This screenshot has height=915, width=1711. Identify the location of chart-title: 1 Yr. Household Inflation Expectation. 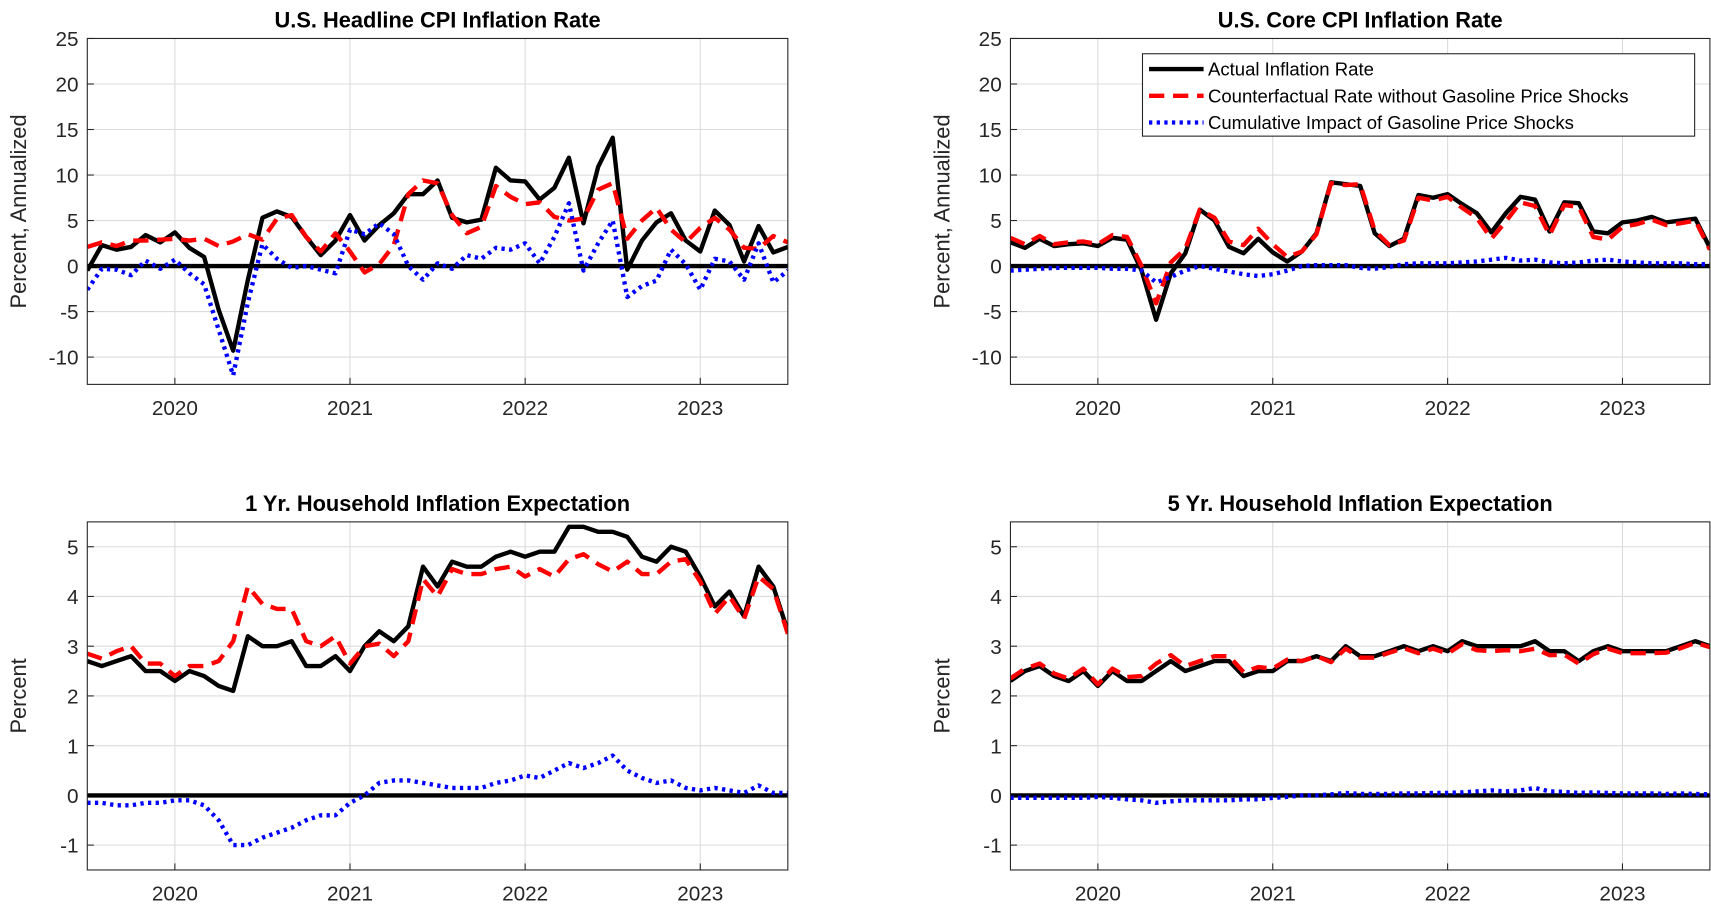
(437, 503).